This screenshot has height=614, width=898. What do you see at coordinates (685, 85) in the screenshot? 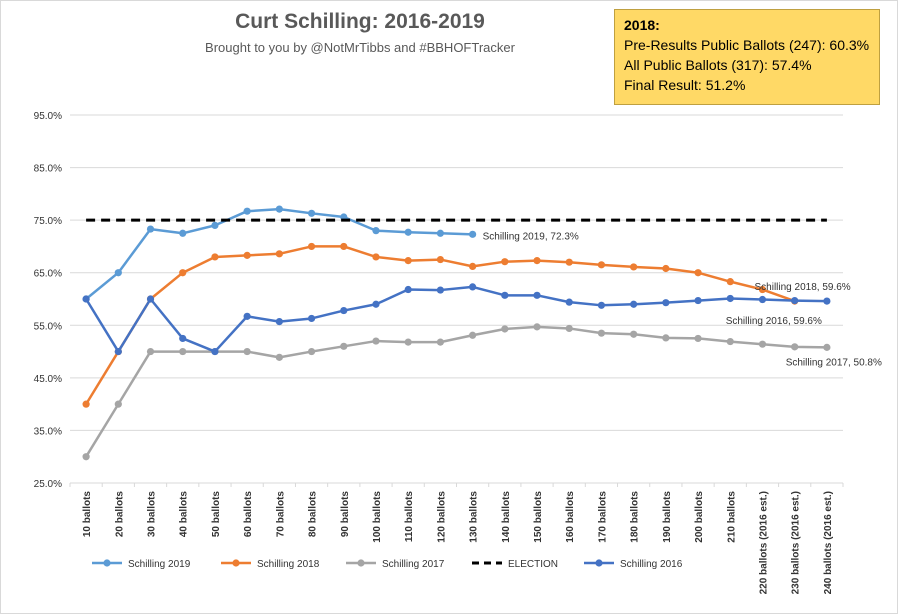
I see `info-box-final-result: Final Result: 51.2%` at bounding box center [685, 85].